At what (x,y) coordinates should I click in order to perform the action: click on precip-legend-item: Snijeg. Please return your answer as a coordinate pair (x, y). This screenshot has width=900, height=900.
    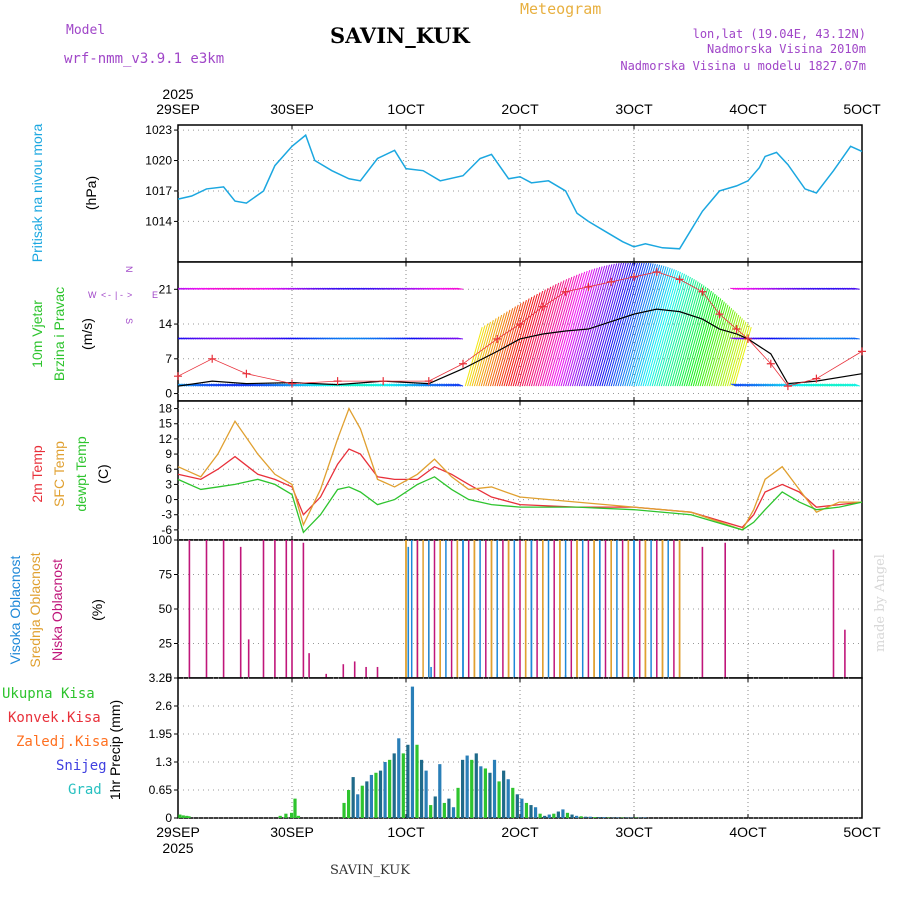
    Looking at the image, I should click on (81, 766).